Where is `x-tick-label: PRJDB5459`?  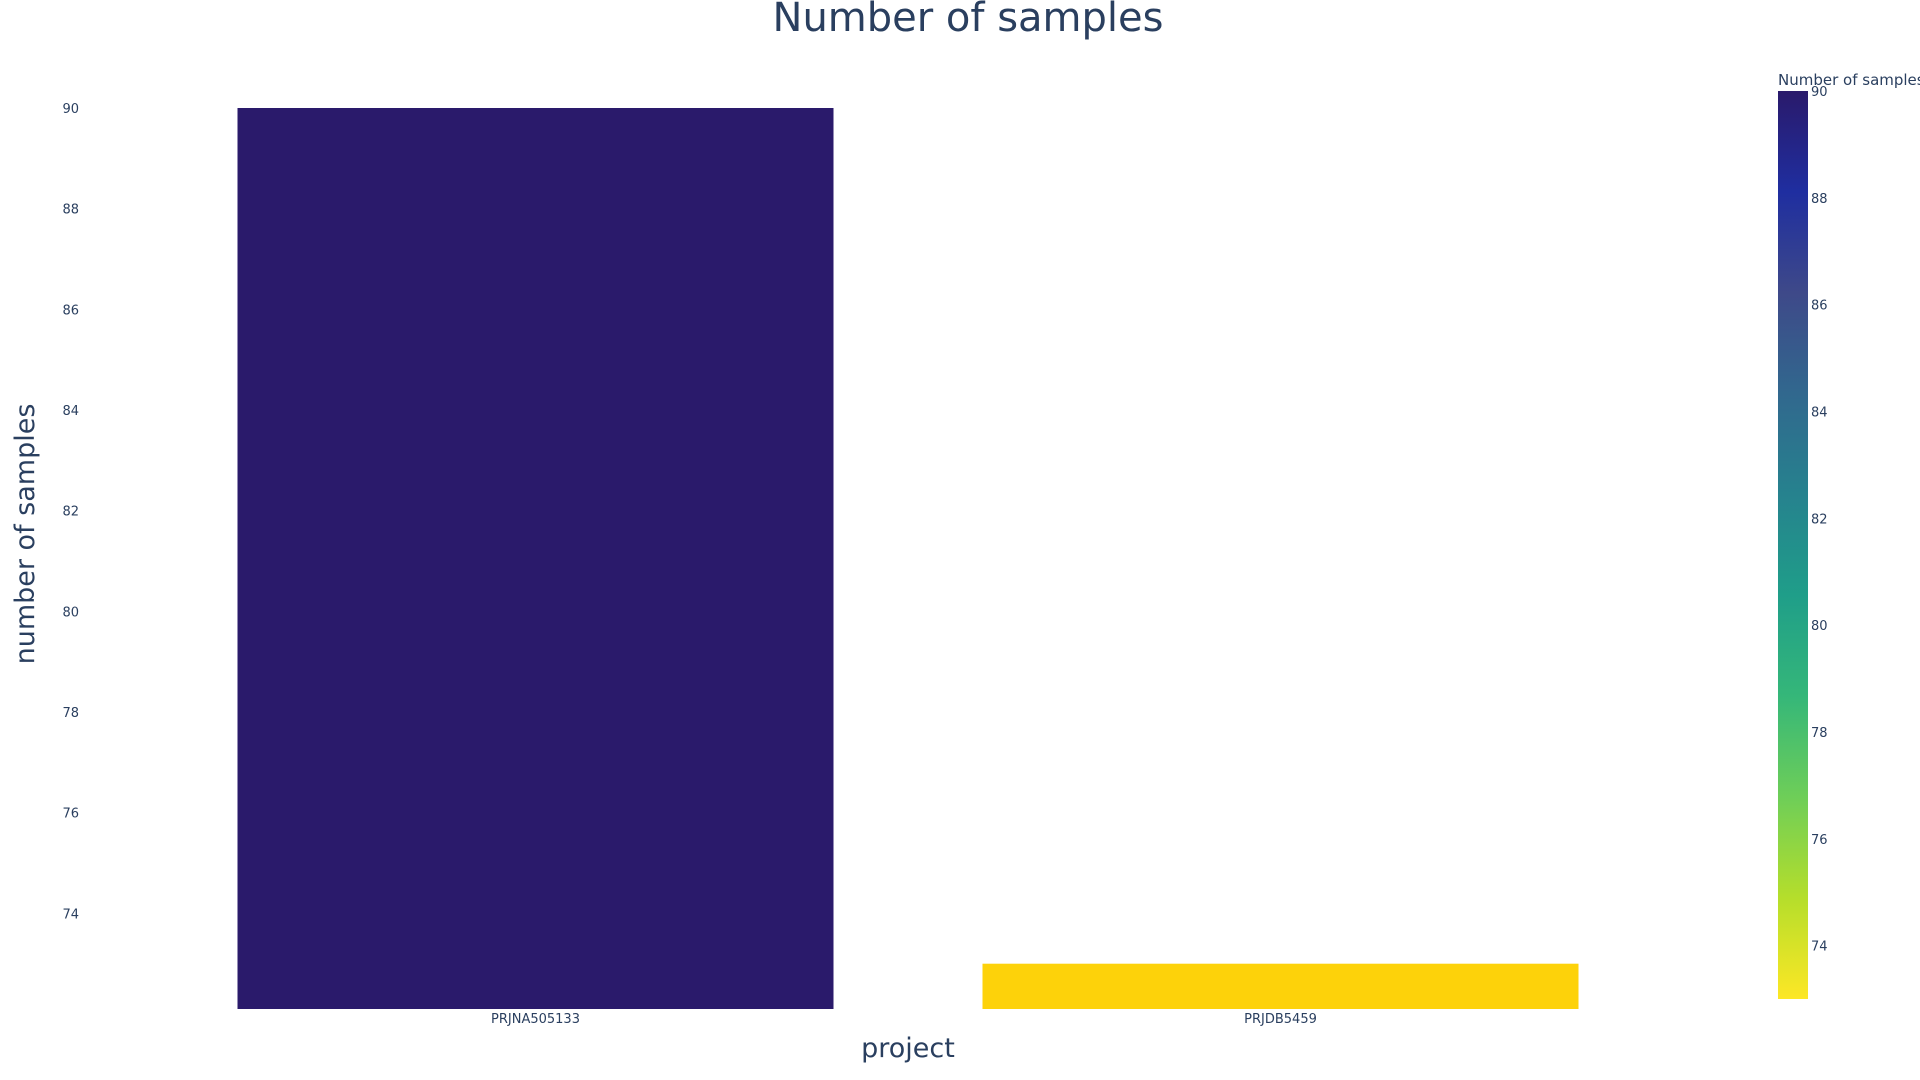
x-tick-label: PRJDB5459 is located at coordinates (1280, 1019).